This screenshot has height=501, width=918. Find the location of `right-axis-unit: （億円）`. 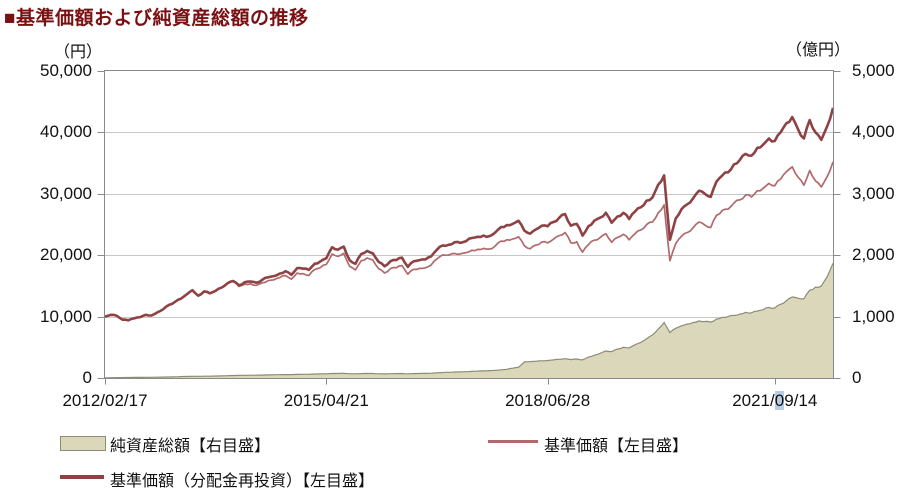

right-axis-unit: （億円） is located at coordinates (818, 50).